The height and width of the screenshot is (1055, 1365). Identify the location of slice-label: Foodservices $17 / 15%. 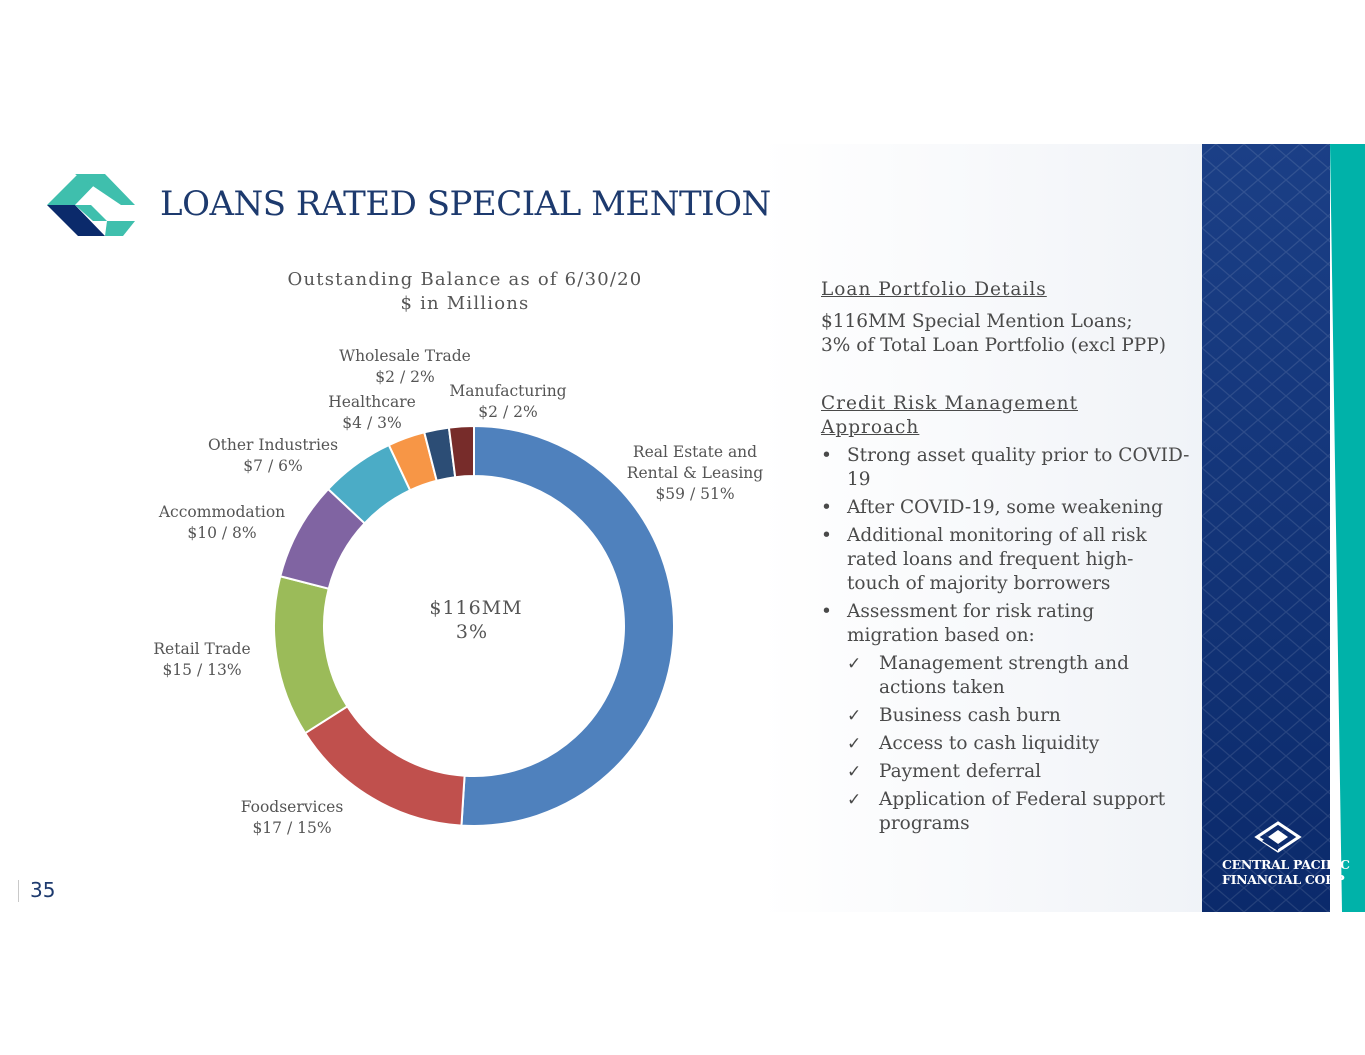
(292, 817).